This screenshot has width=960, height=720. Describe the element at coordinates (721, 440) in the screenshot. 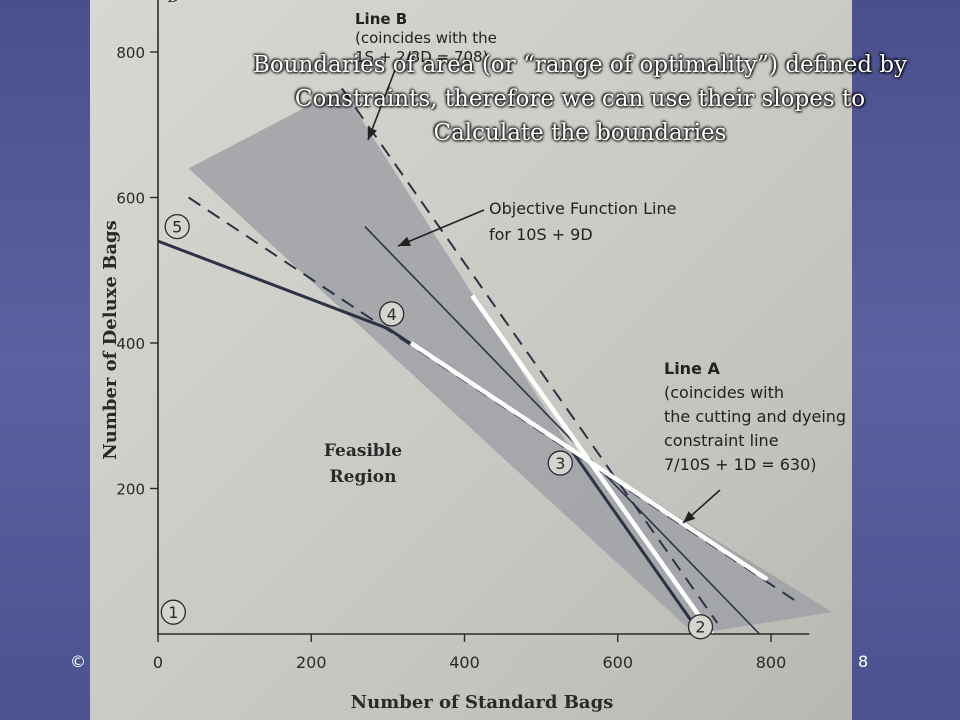

I see `annotation-3-line-4: constraint line` at that location.